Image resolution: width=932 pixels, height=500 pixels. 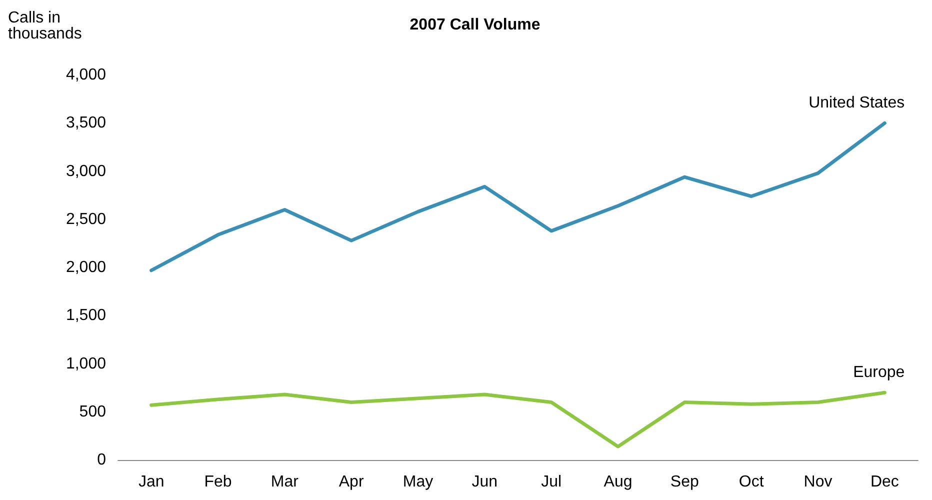 I want to click on y-tick-label: 4,000, so click(x=86, y=75).